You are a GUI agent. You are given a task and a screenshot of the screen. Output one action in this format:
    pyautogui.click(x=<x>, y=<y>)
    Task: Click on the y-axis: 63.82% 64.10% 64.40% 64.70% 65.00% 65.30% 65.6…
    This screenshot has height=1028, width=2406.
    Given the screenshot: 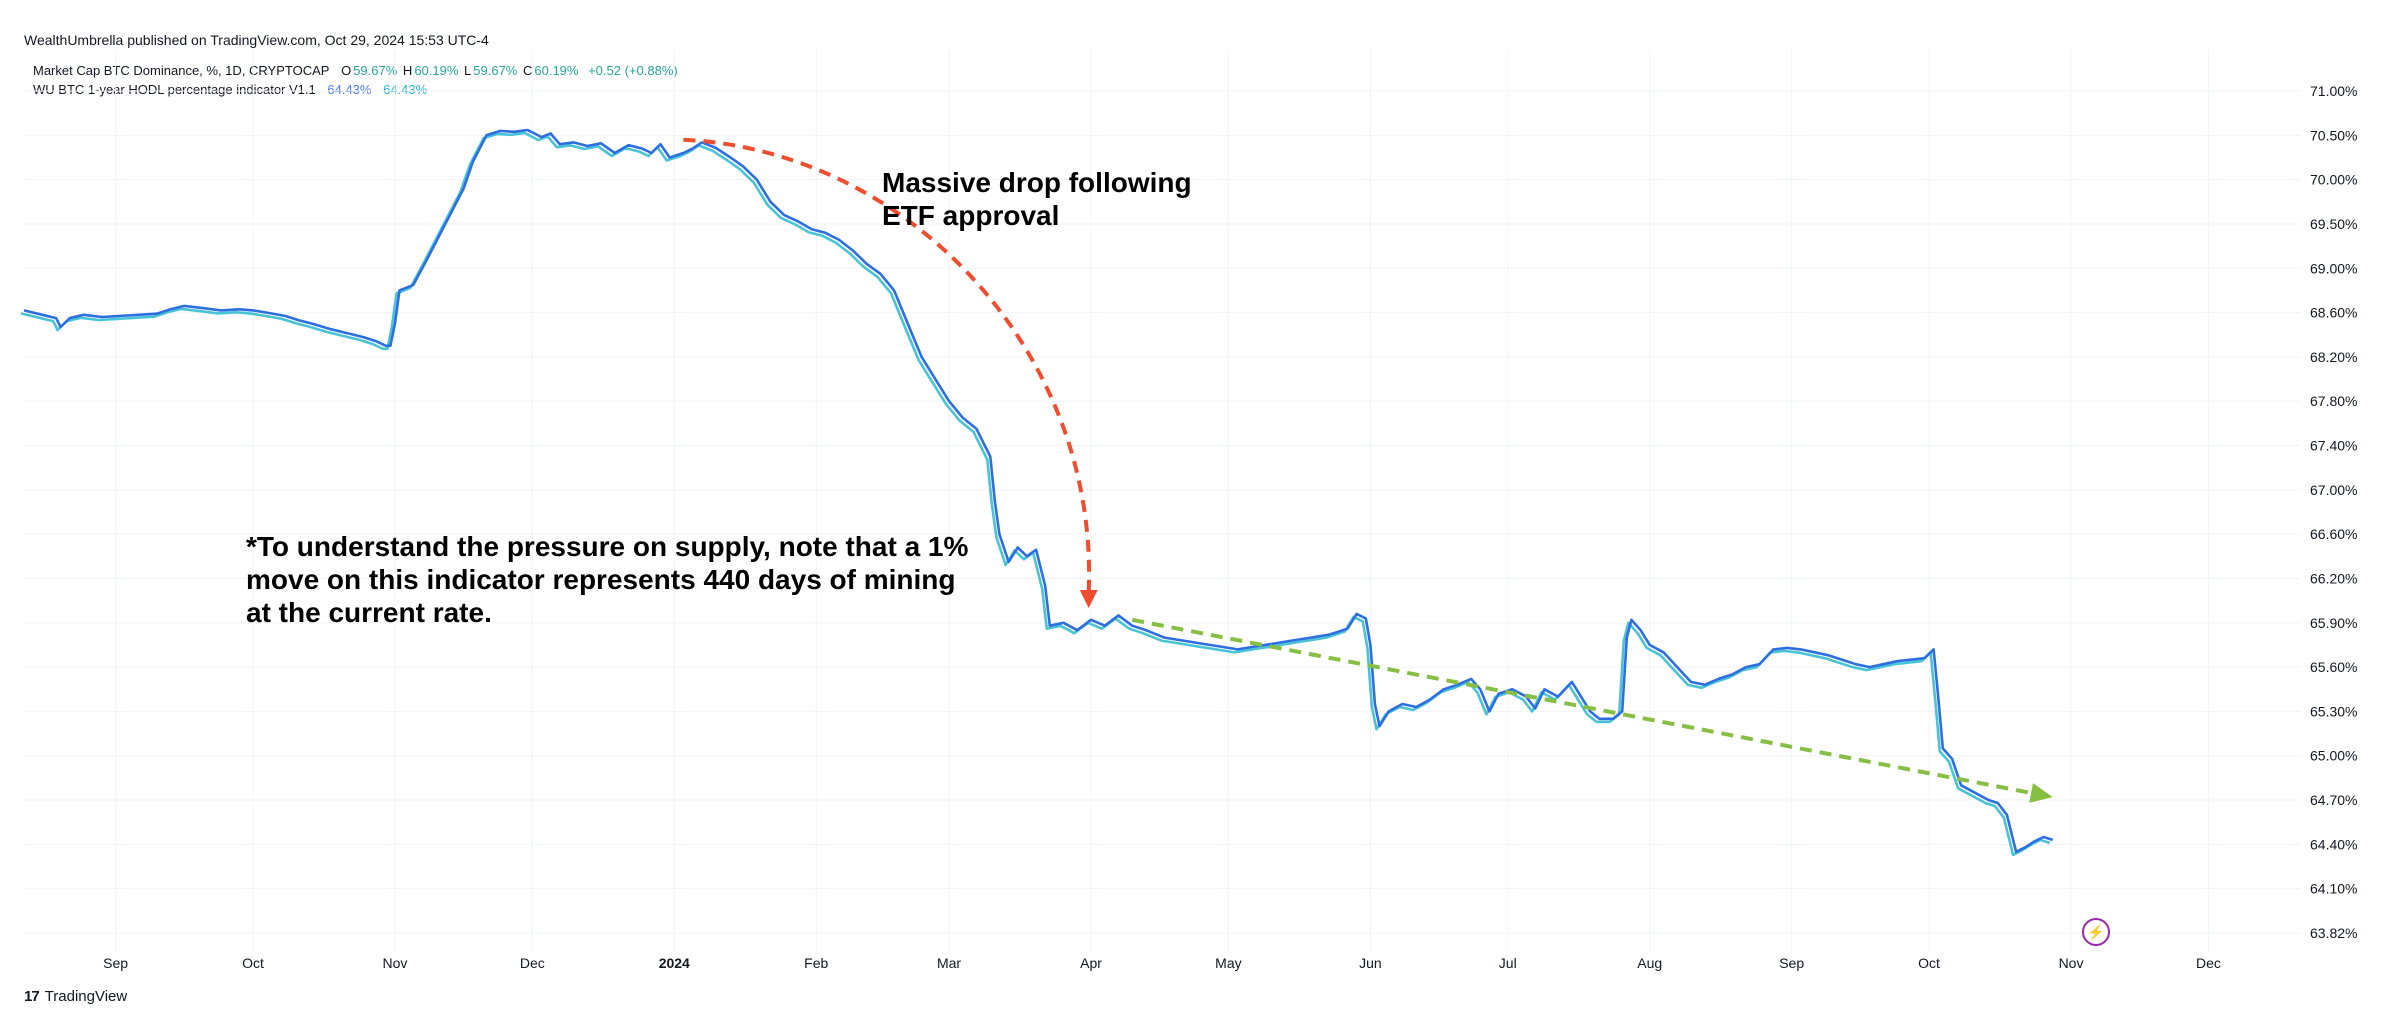 What is the action you would take?
    pyautogui.click(x=2333, y=512)
    